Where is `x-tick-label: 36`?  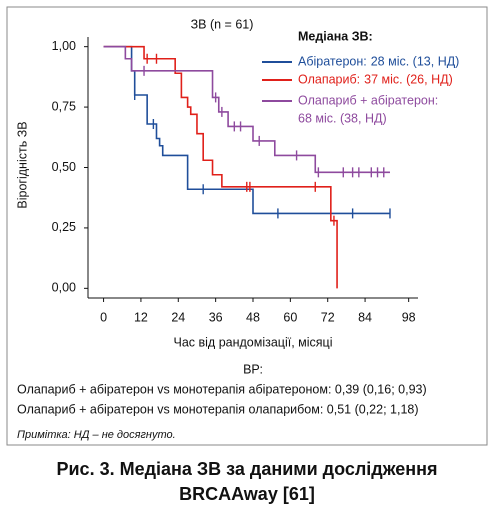 x-tick-label: 36 is located at coordinates (216, 317).